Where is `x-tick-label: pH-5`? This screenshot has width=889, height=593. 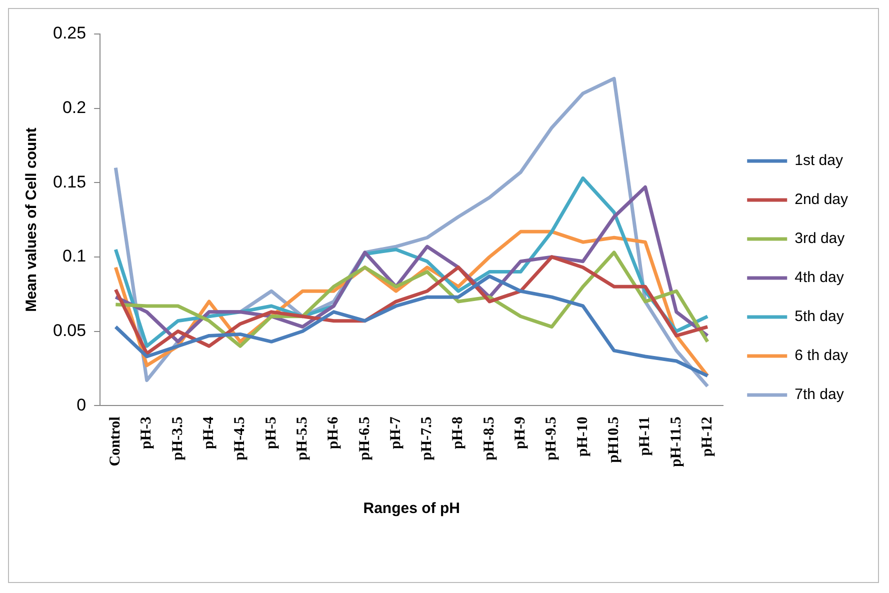 x-tick-label: pH-5 is located at coordinates (271, 433).